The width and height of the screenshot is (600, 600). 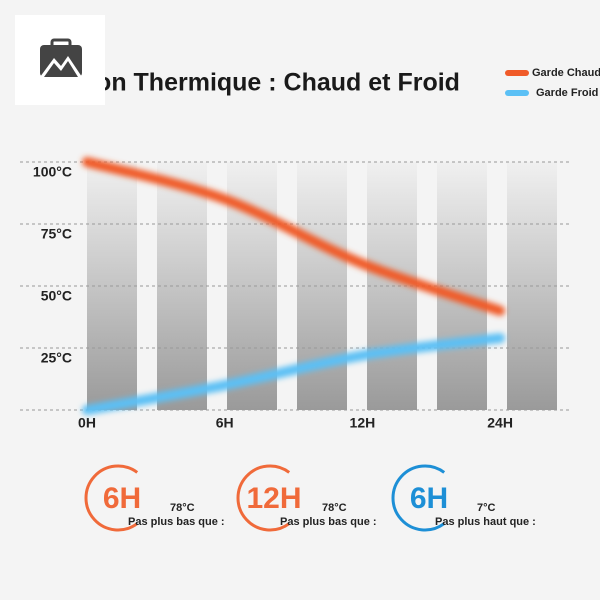 What do you see at coordinates (87, 423) in the screenshot?
I see `x-tick-label: 0H` at bounding box center [87, 423].